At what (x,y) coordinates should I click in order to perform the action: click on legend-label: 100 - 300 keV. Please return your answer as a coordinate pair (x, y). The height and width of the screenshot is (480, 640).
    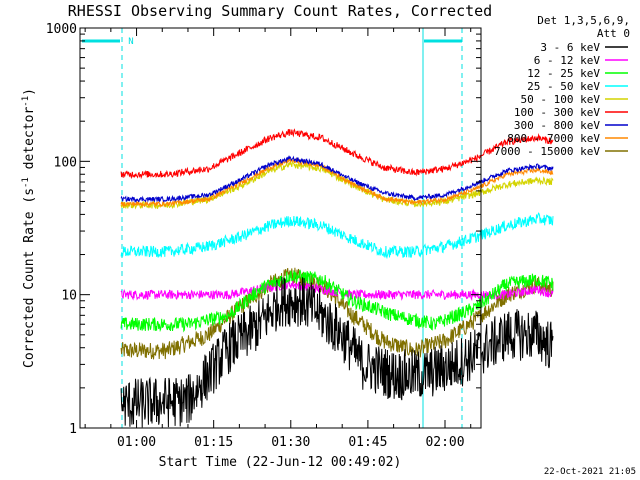
    Looking at the image, I should click on (557, 112).